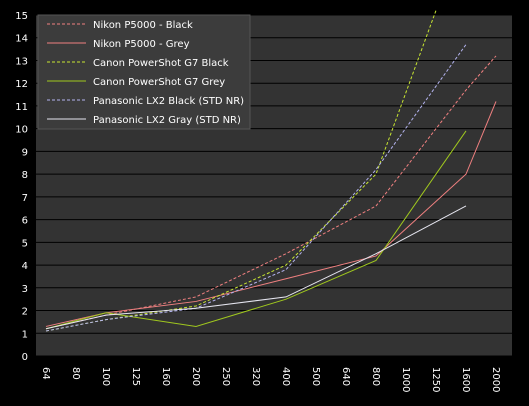 This screenshot has width=529, height=406. Describe the element at coordinates (375, 376) in the screenshot. I see `x-tick-label: 800` at that location.